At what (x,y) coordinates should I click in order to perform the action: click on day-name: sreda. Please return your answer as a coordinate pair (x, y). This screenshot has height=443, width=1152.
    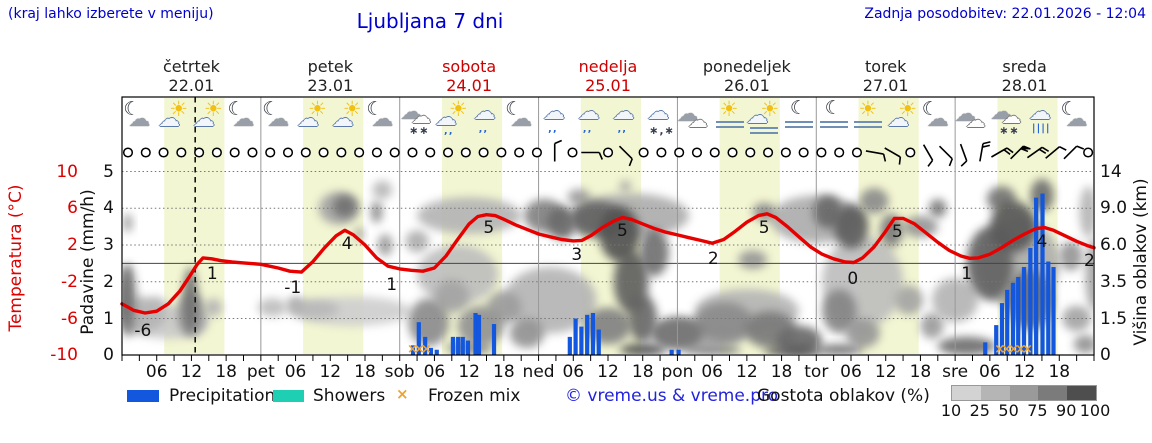
    Looking at the image, I should click on (1024, 66).